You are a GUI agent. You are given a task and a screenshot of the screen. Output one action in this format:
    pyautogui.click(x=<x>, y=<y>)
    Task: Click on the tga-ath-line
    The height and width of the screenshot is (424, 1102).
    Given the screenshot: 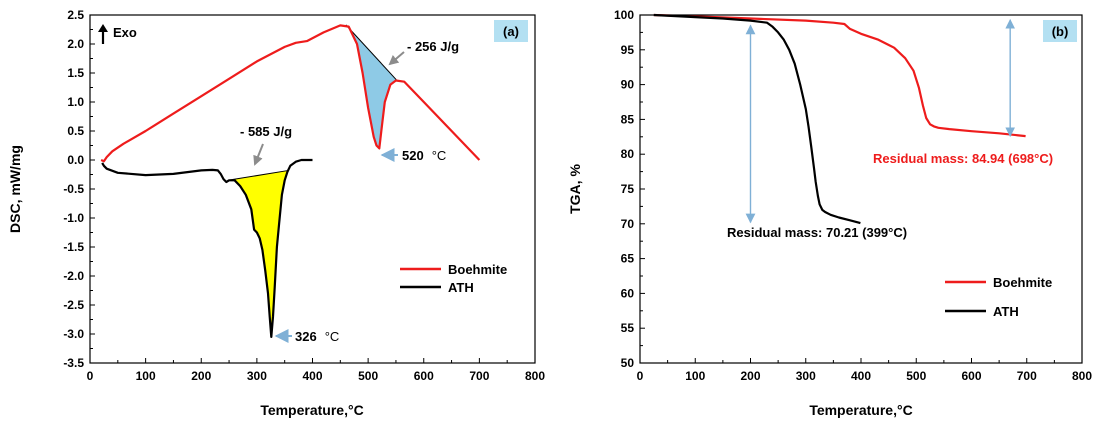 What is the action you would take?
    pyautogui.click(x=757, y=119)
    